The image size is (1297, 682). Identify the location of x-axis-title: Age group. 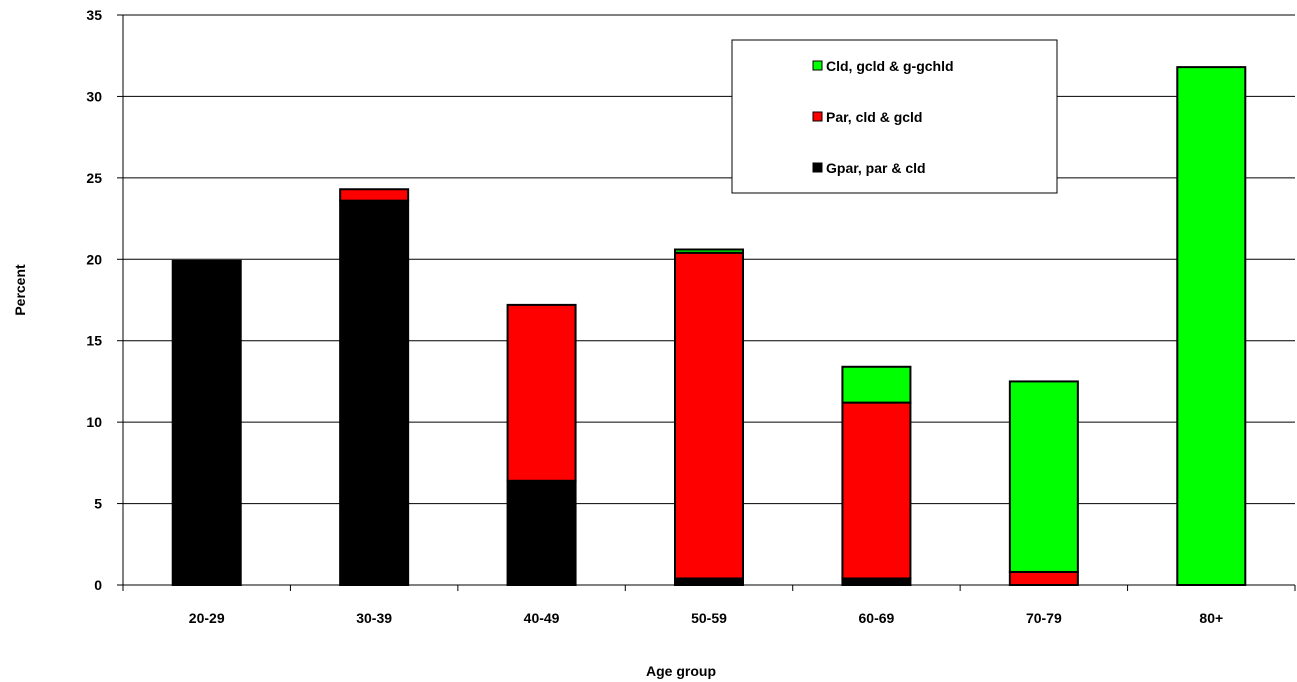
(681, 671).